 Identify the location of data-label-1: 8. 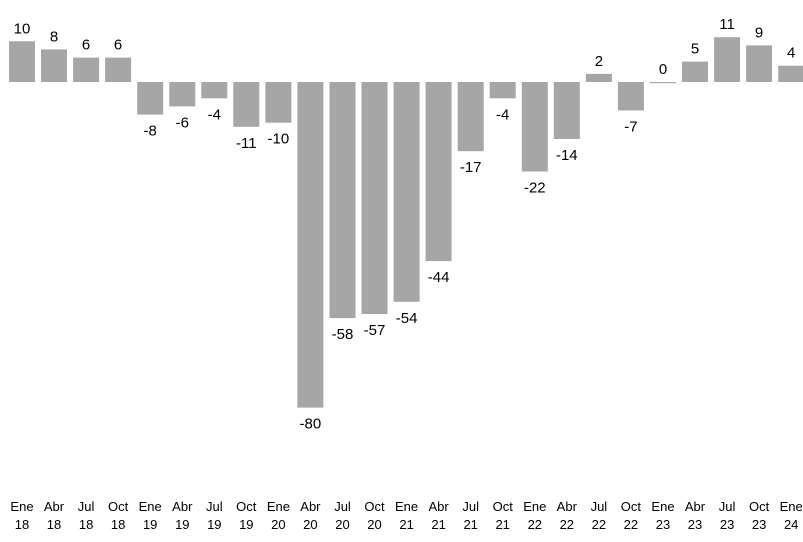
(54, 36).